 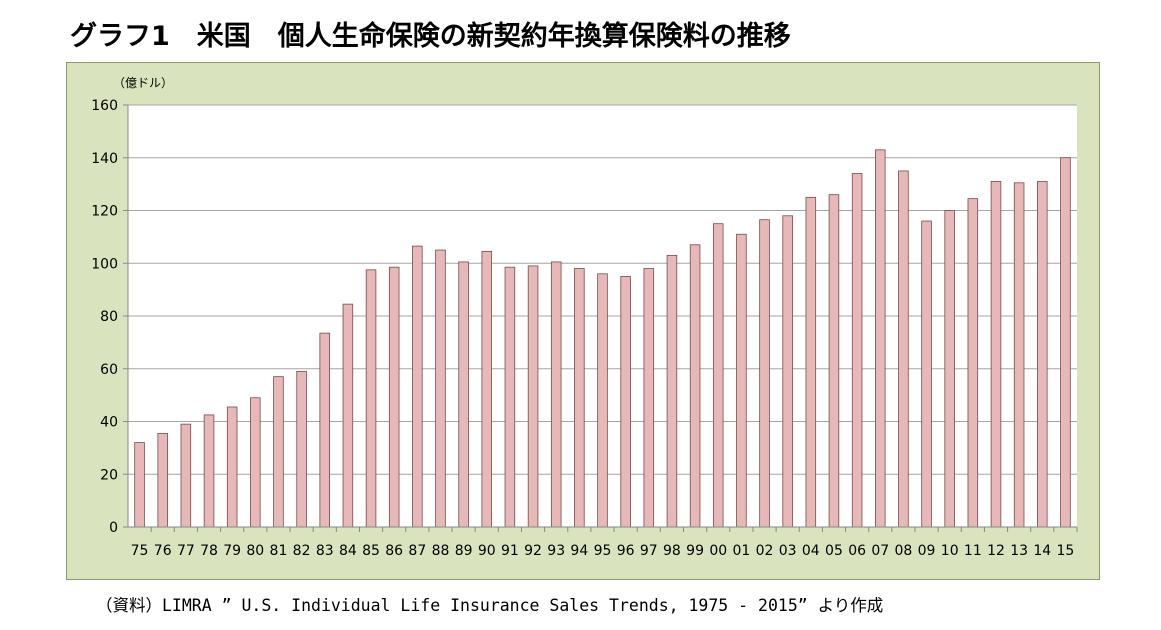 What do you see at coordinates (996, 551) in the screenshot?
I see `x-tick-label: 12` at bounding box center [996, 551].